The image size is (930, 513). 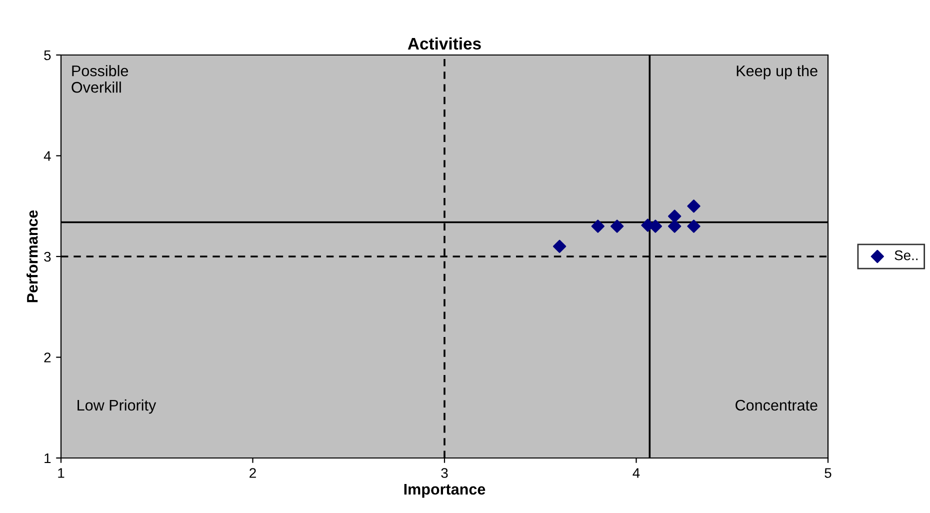 What do you see at coordinates (828, 473) in the screenshot?
I see `x-tick-label: 5` at bounding box center [828, 473].